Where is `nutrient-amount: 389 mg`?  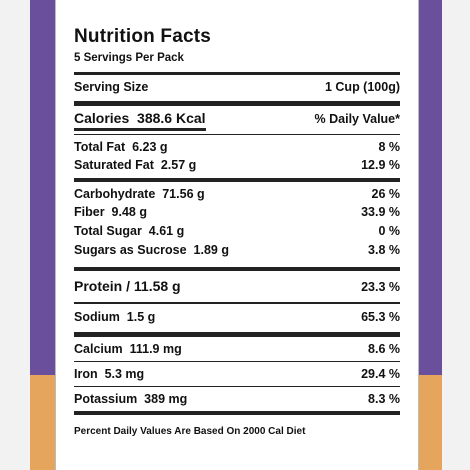 nutrient-amount: 389 mg is located at coordinates (166, 399).